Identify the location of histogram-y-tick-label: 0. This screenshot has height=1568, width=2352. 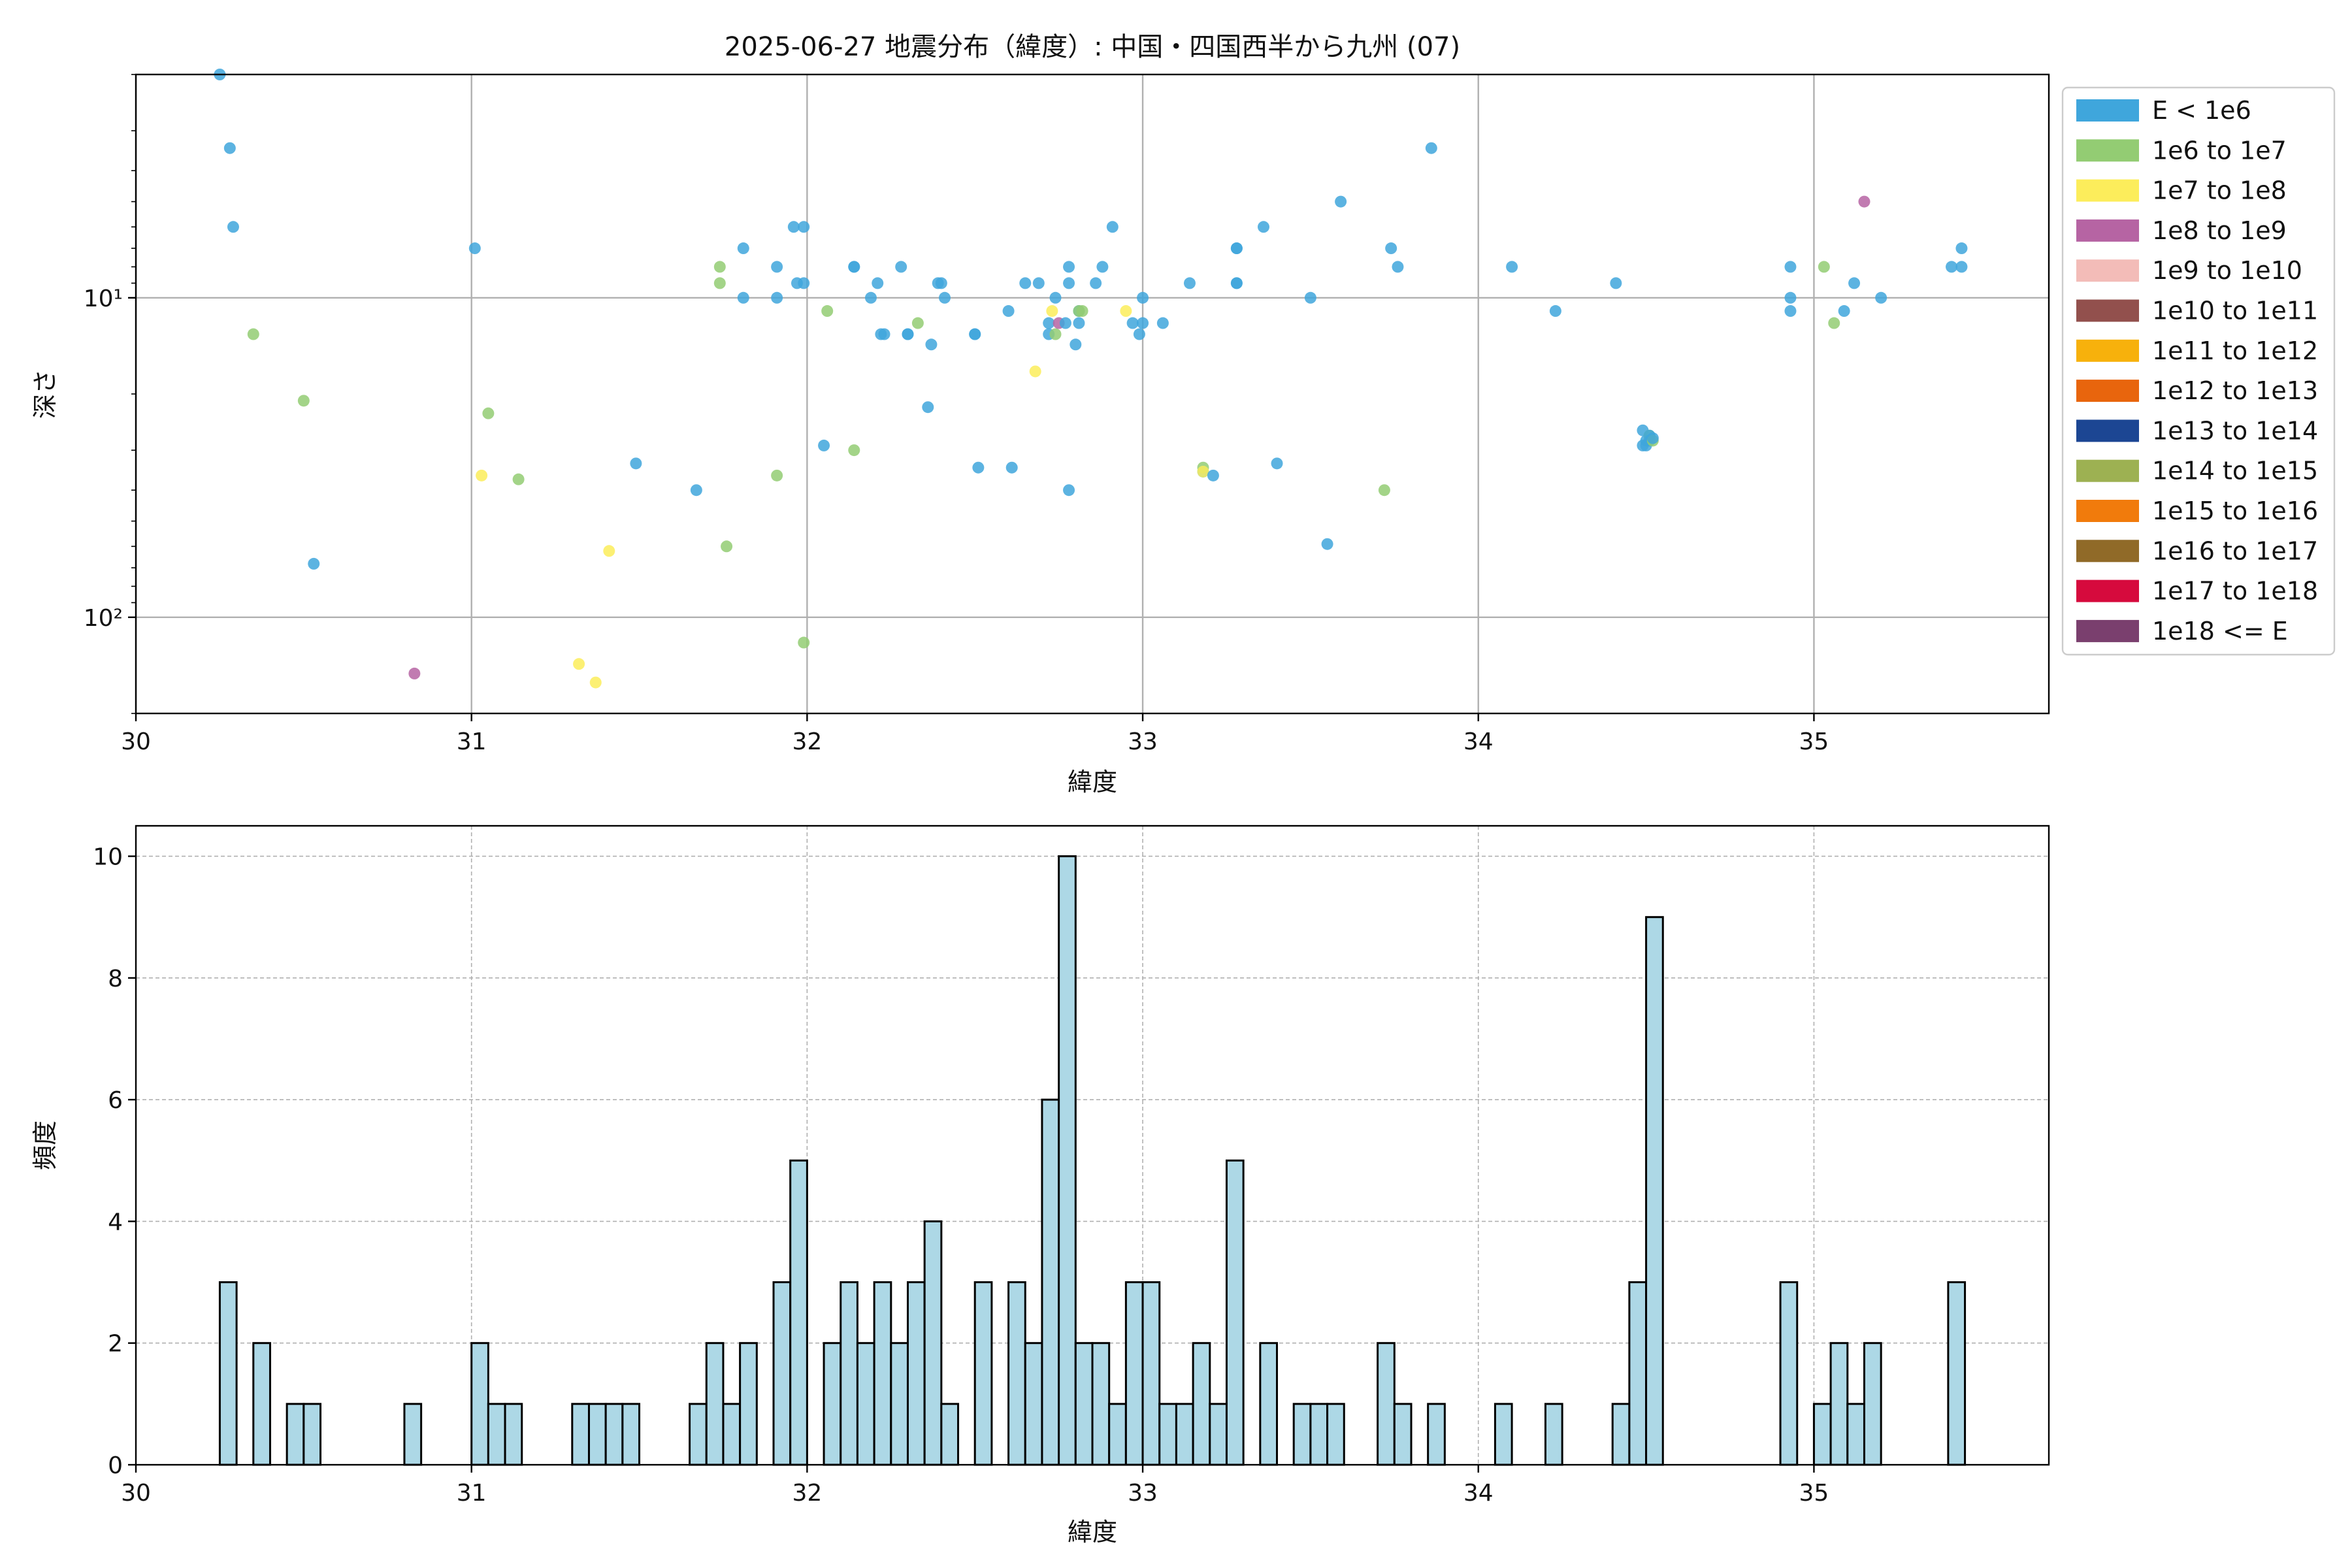
(115, 1465).